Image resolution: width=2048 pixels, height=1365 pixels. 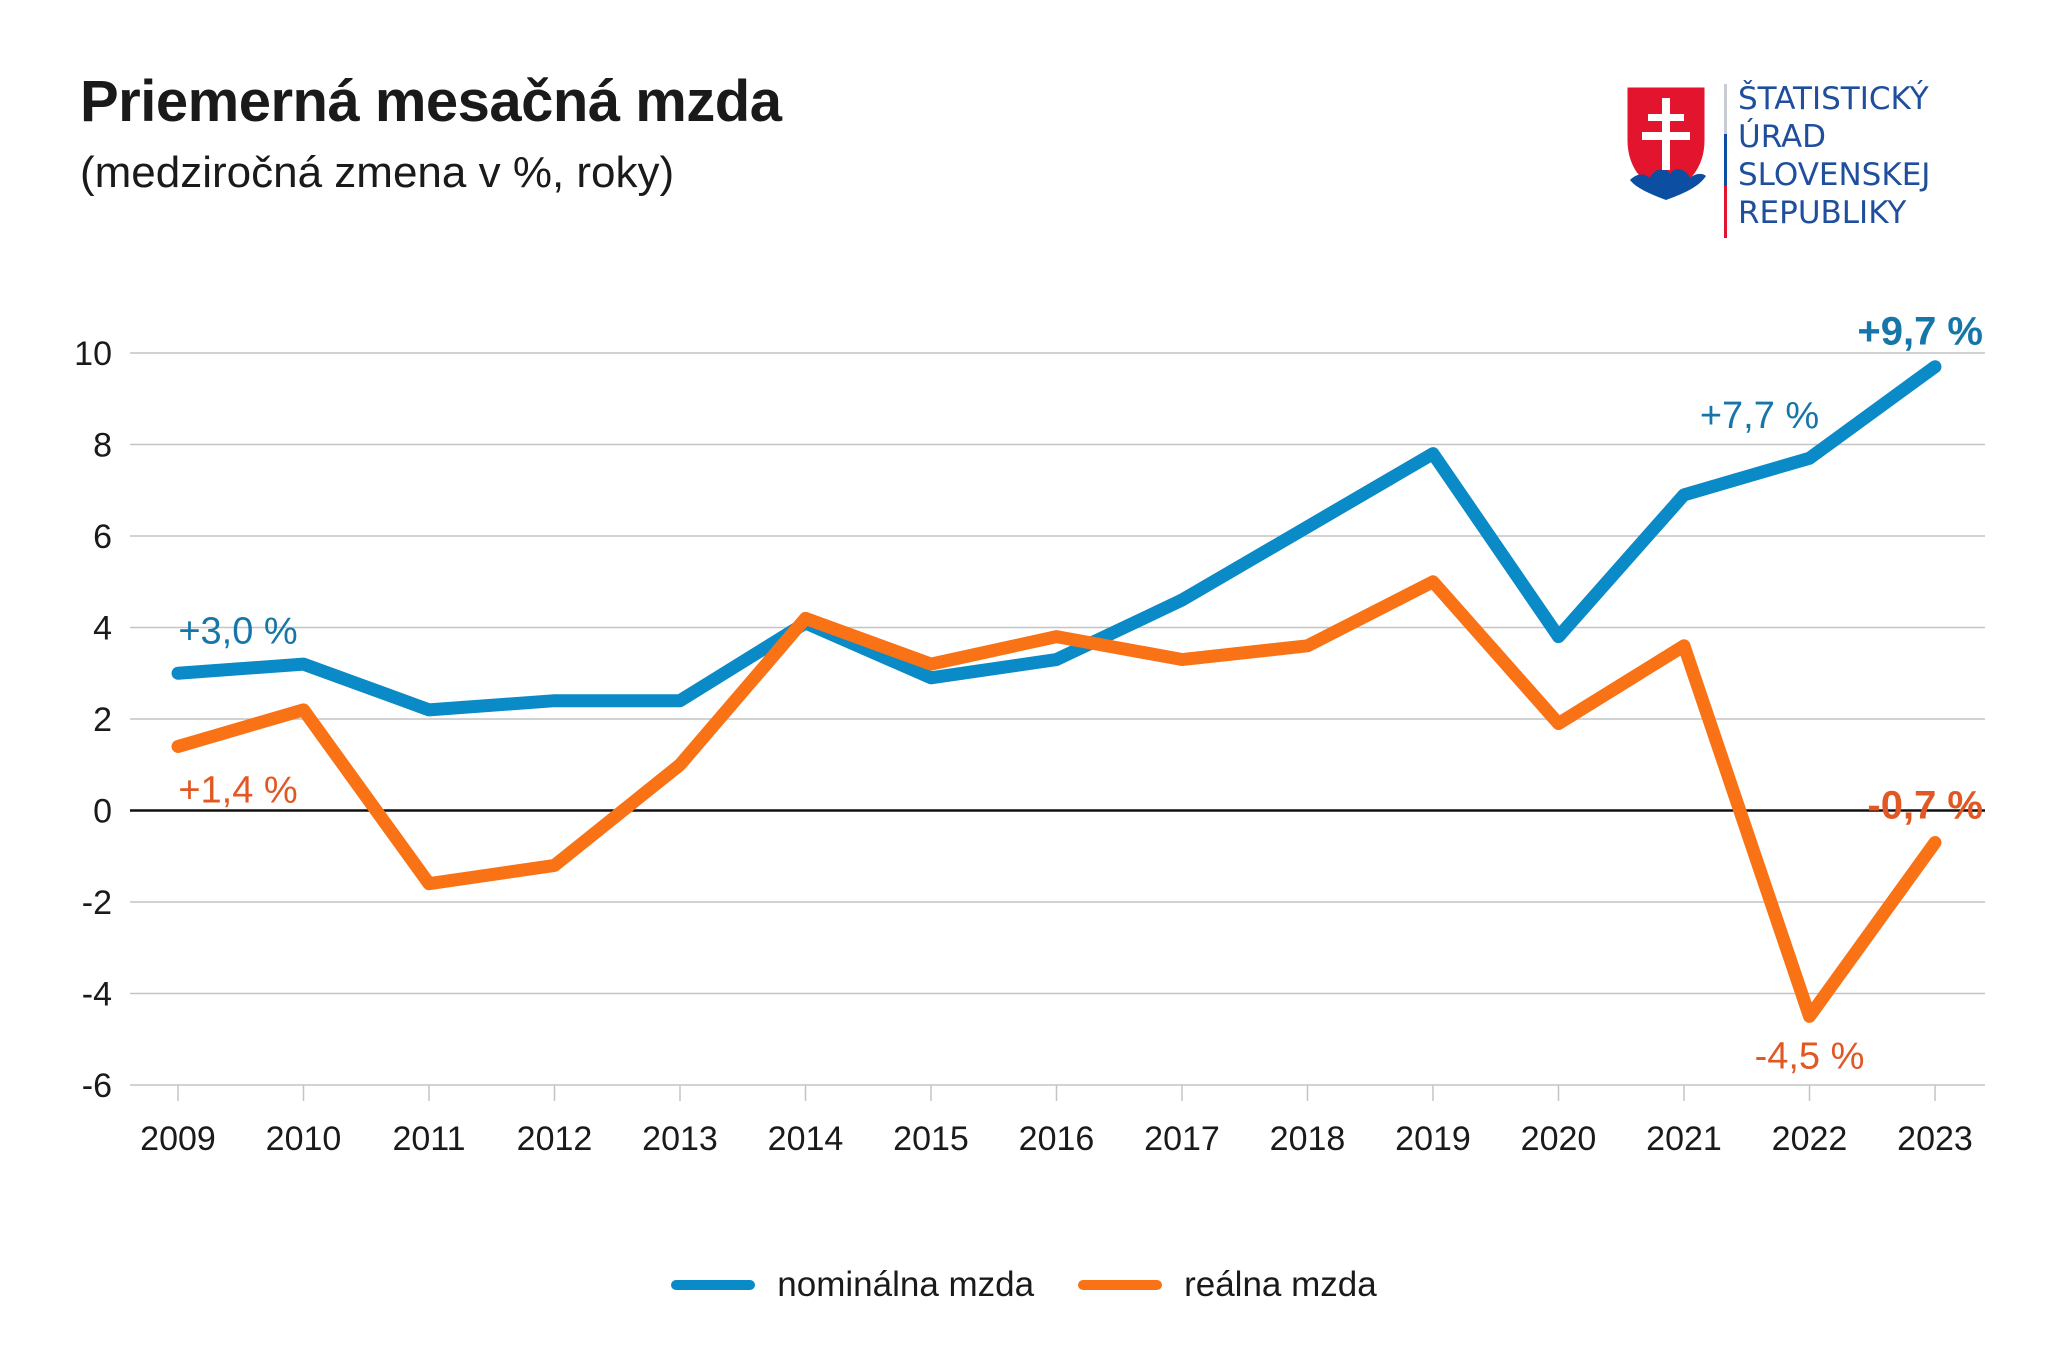 I want to click on x-tick-label: 2015, so click(x=931, y=1139).